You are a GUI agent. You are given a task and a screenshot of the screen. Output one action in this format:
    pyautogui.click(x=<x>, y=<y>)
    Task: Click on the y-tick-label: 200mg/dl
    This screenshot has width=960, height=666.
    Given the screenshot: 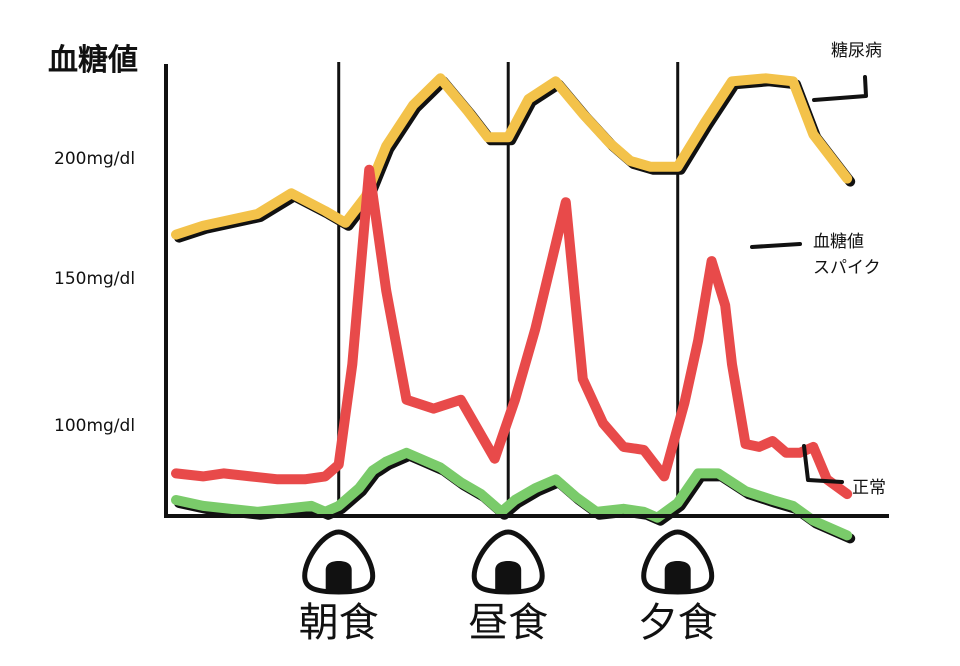 What is the action you would take?
    pyautogui.click(x=94, y=159)
    